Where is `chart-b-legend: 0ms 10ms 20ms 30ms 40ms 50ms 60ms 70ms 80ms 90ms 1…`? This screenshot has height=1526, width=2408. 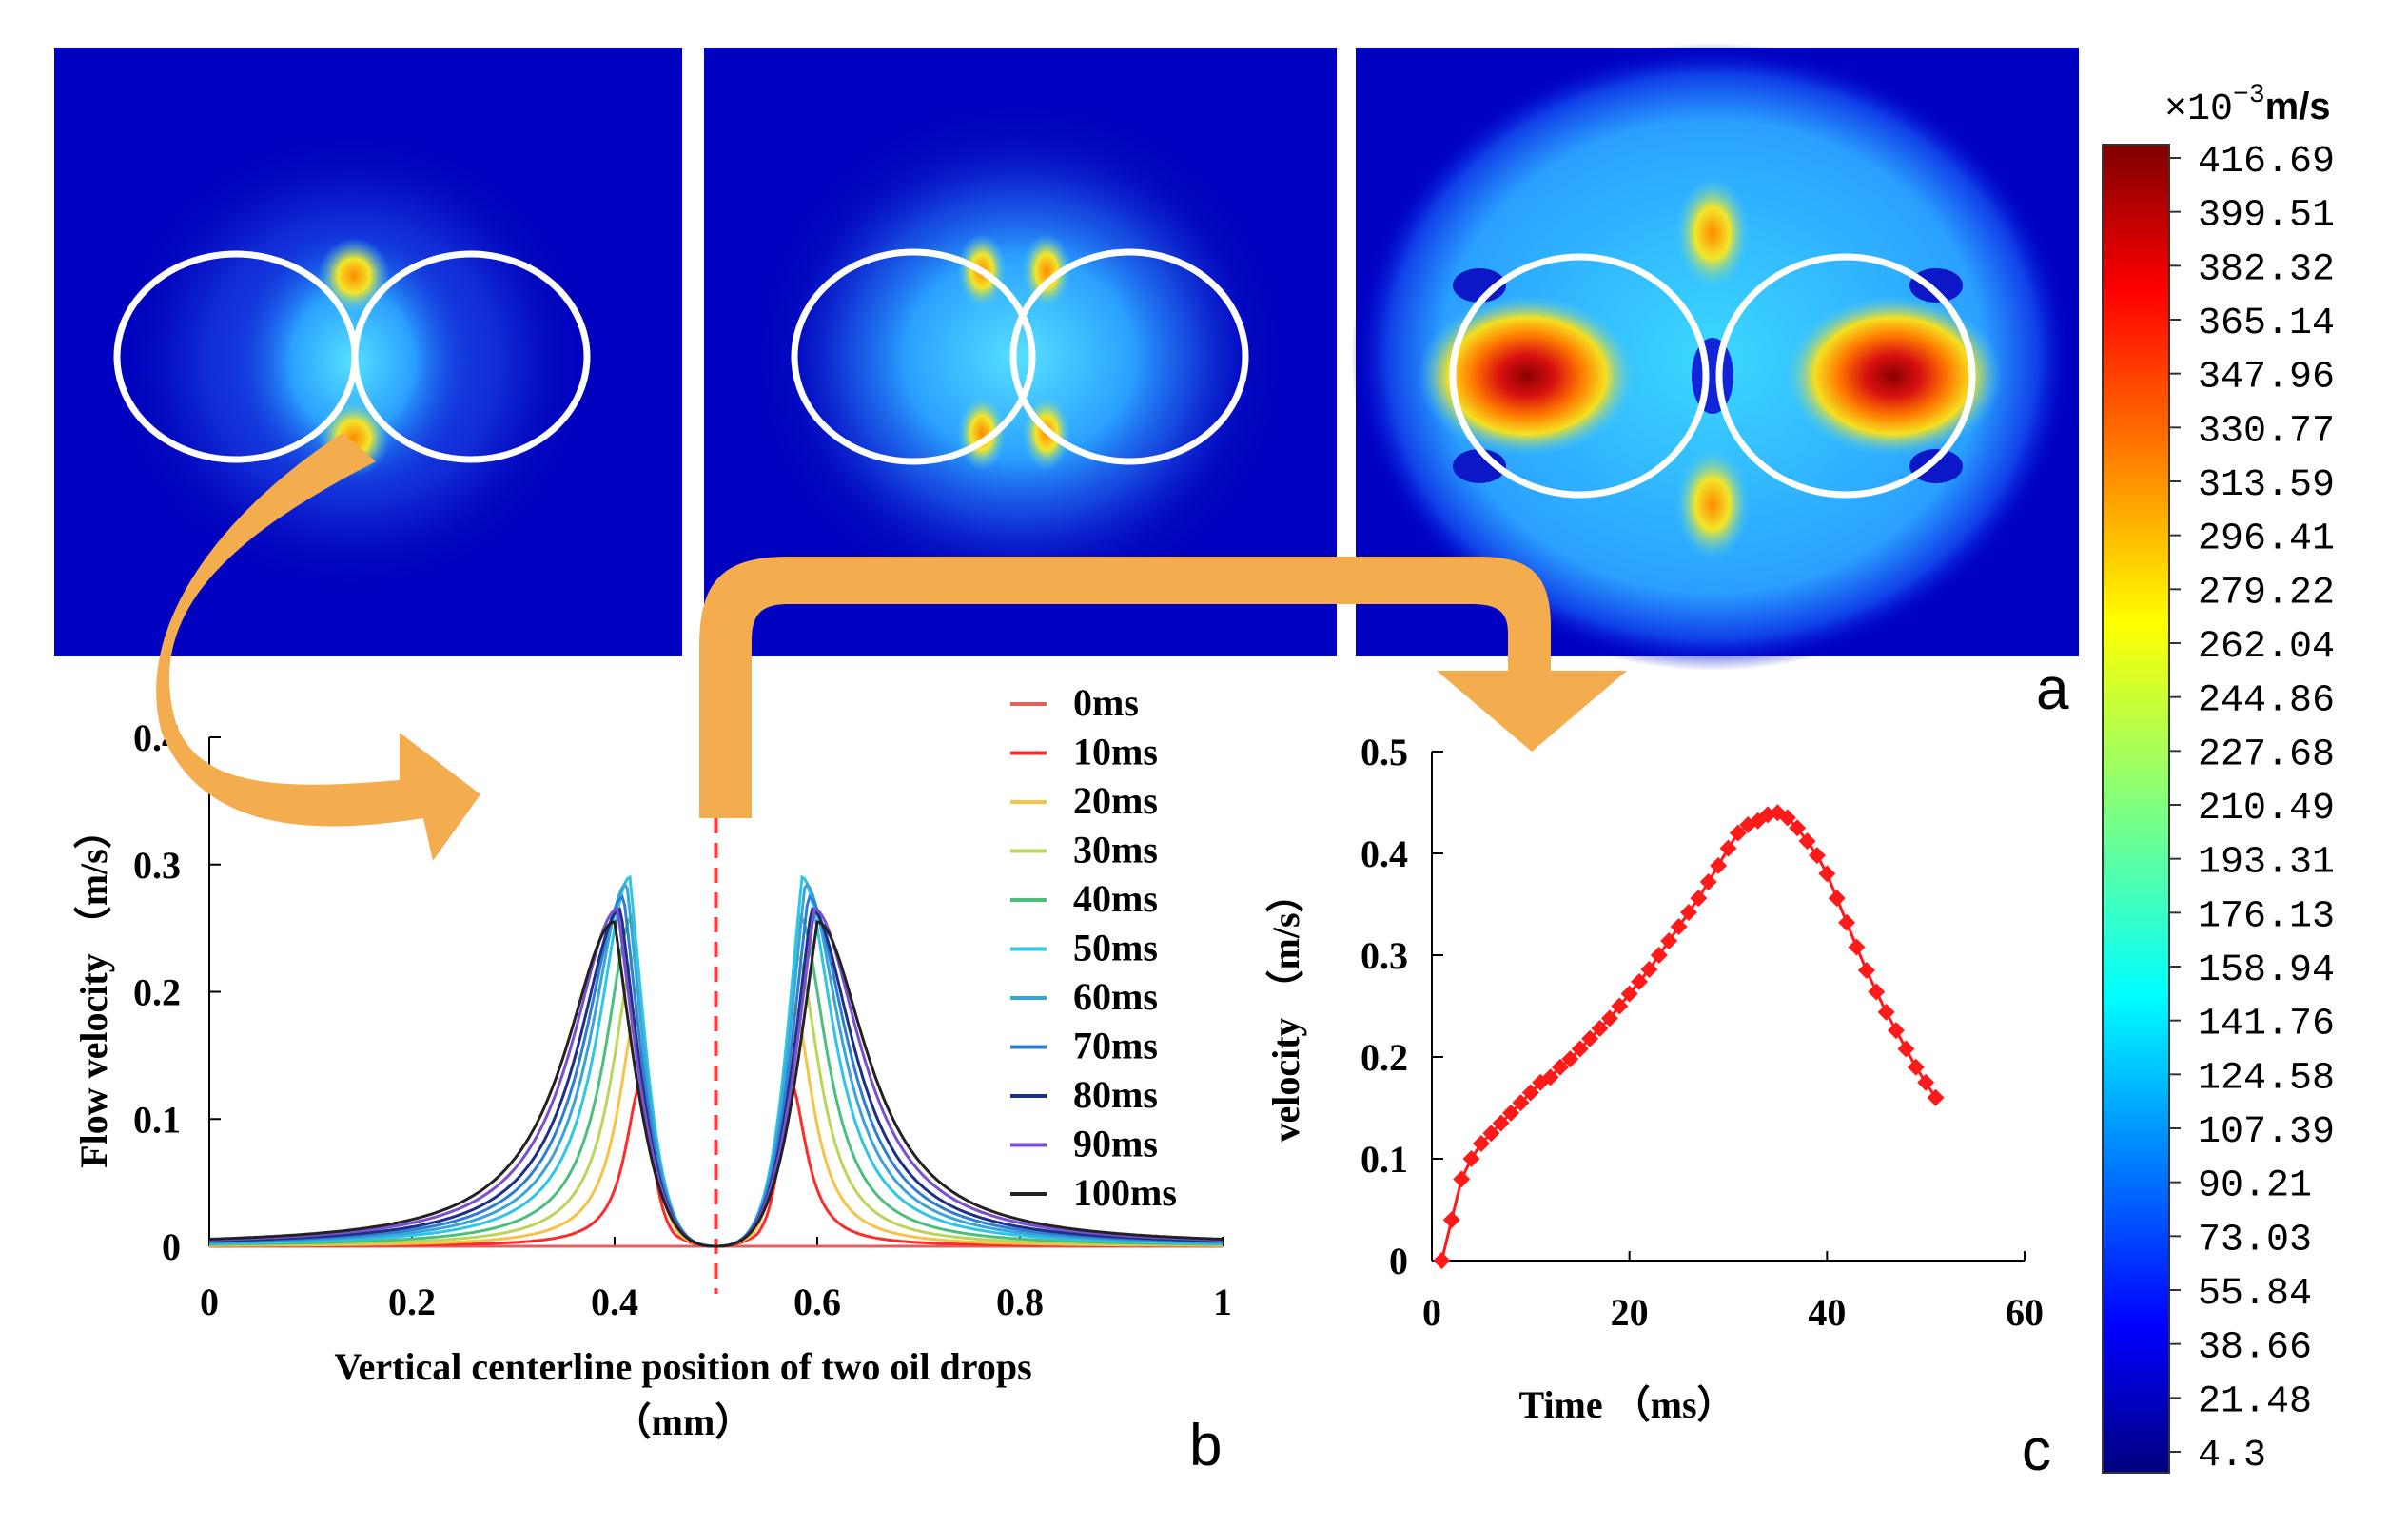 chart-b-legend: 0ms 10ms 20ms 30ms 40ms 50ms 60ms 70ms 80ms 90ms 1… is located at coordinates (1093, 947).